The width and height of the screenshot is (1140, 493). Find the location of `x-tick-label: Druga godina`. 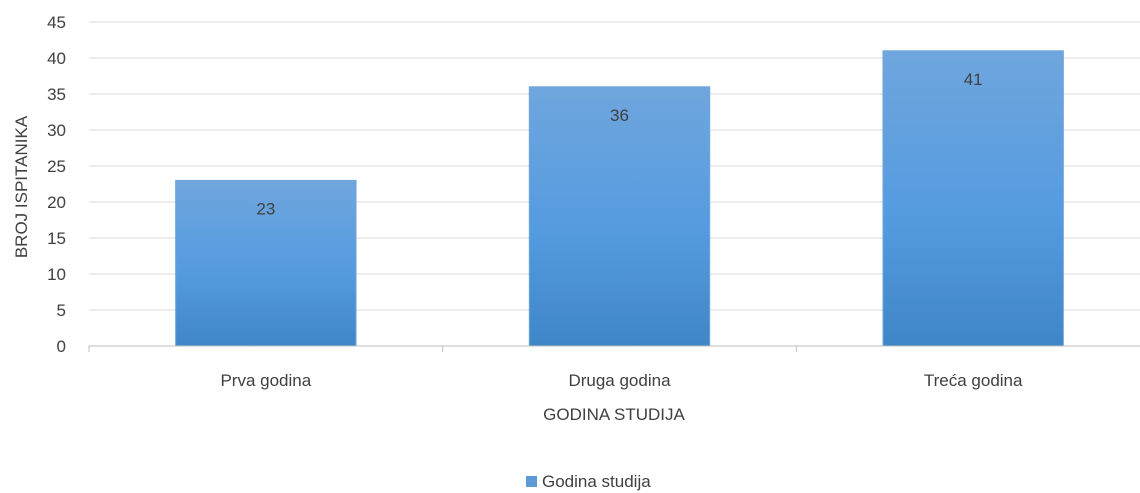

x-tick-label: Druga godina is located at coordinates (619, 380).